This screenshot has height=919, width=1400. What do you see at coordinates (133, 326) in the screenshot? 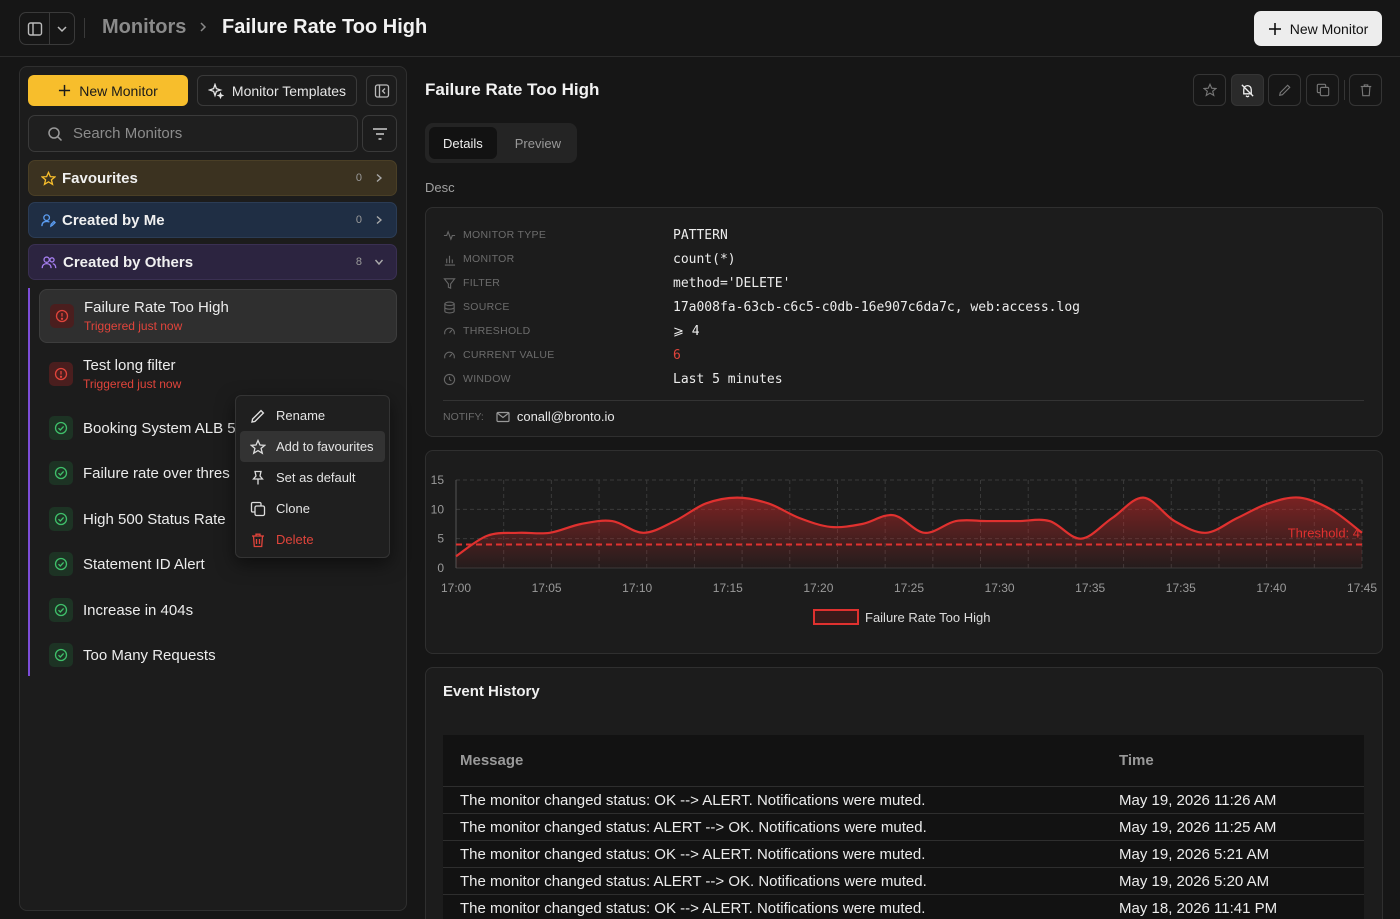
I see `monitor-status-text: Triggered just now` at bounding box center [133, 326].